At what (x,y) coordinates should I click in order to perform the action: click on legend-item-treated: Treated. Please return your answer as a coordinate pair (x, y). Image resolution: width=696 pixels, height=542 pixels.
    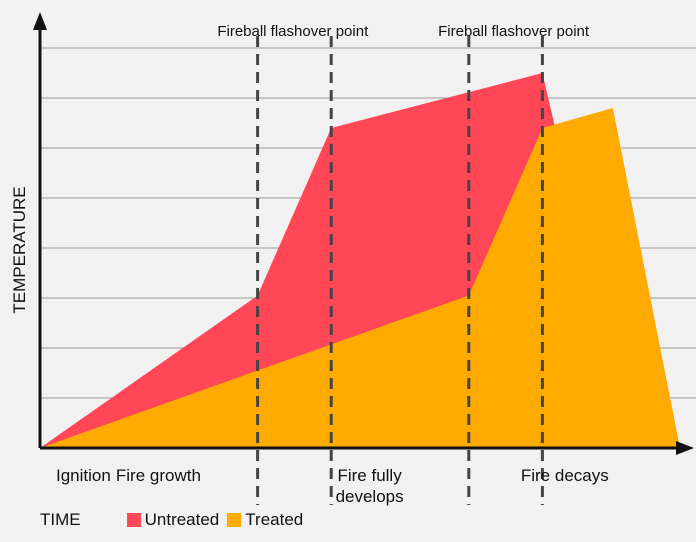
    Looking at the image, I should click on (265, 520).